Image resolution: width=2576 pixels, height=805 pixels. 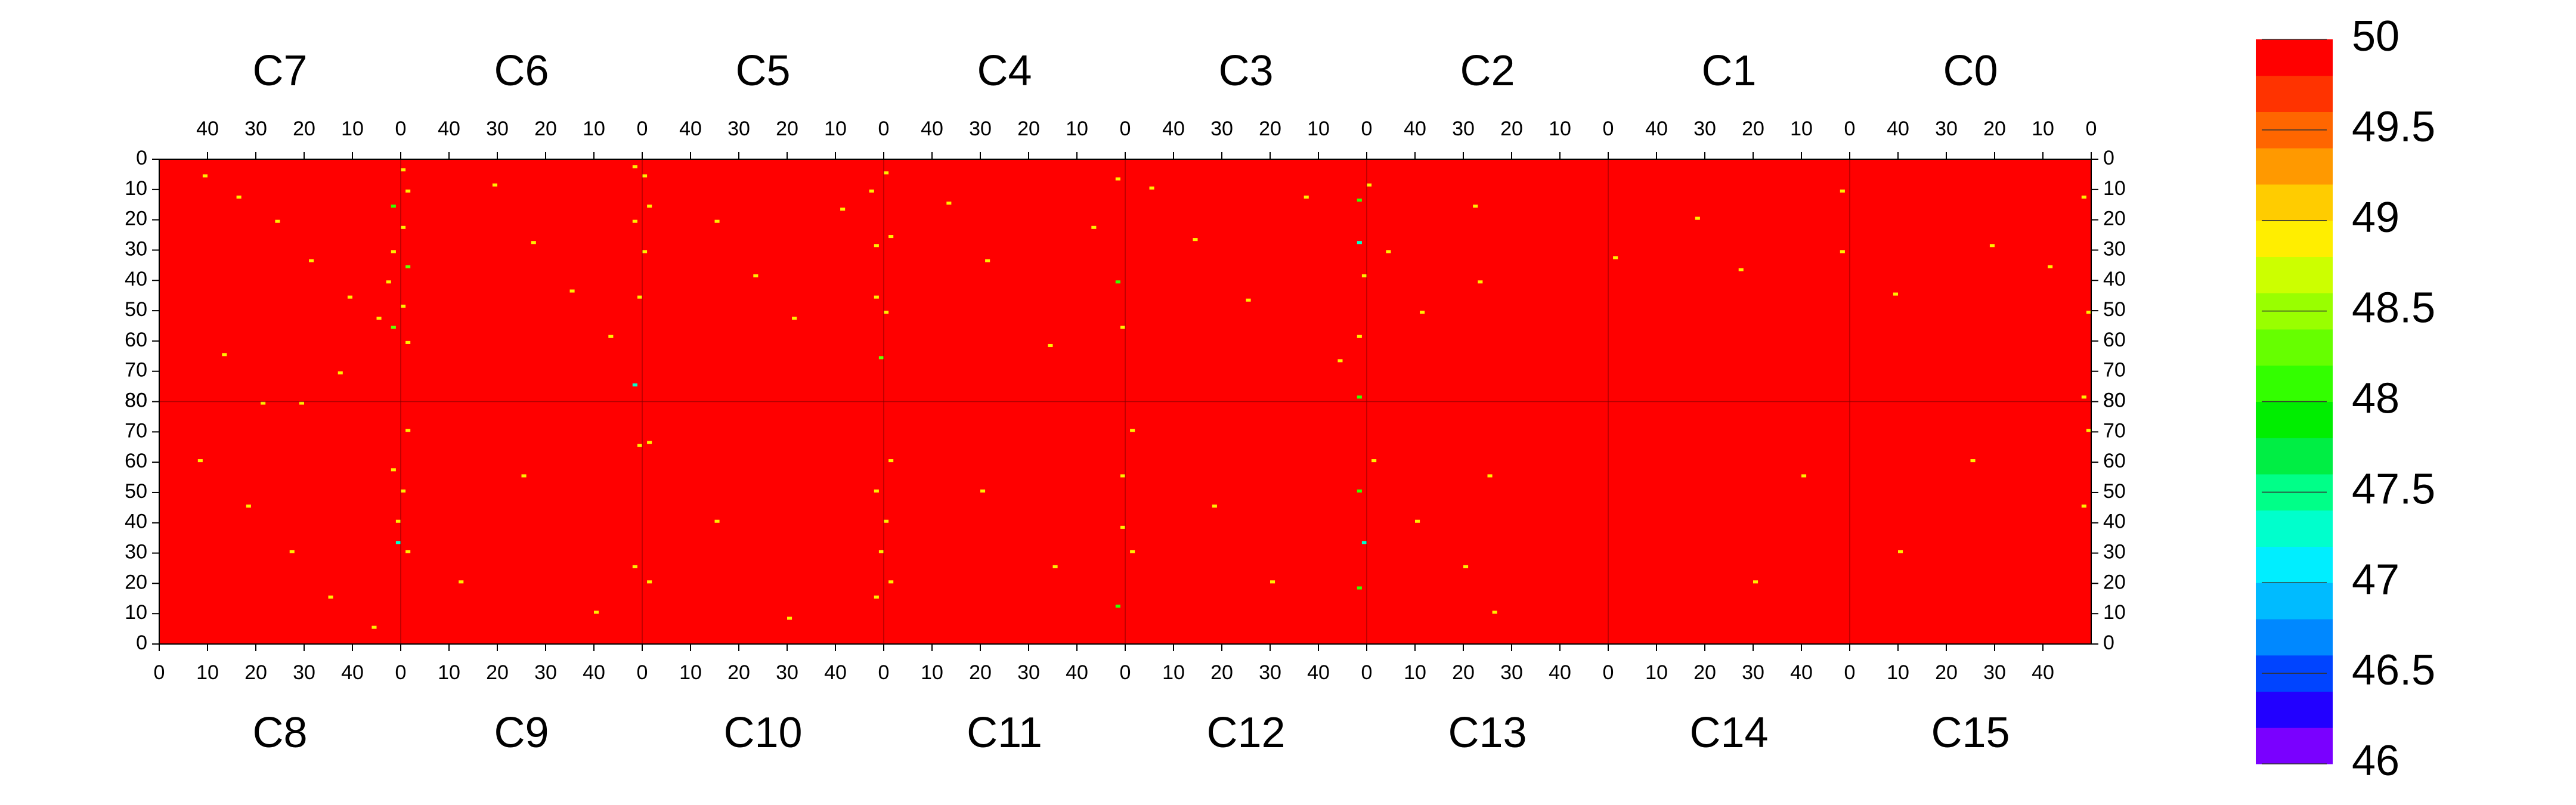 What do you see at coordinates (2393, 489) in the screenshot?
I see `colorbar-label: 47.5` at bounding box center [2393, 489].